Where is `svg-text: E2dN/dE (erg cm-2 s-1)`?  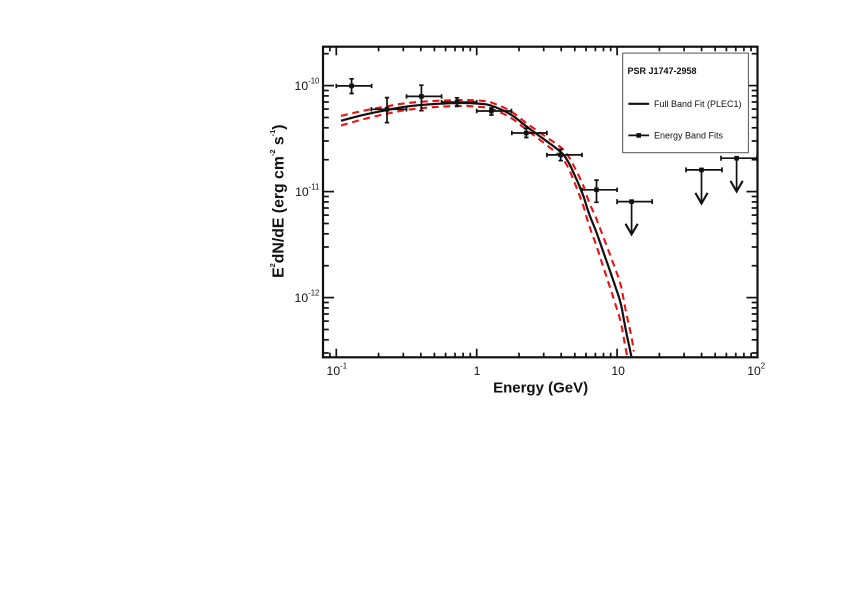
svg-text: E2dN/dE (erg cm-2 s-1) is located at coordinates (278, 201).